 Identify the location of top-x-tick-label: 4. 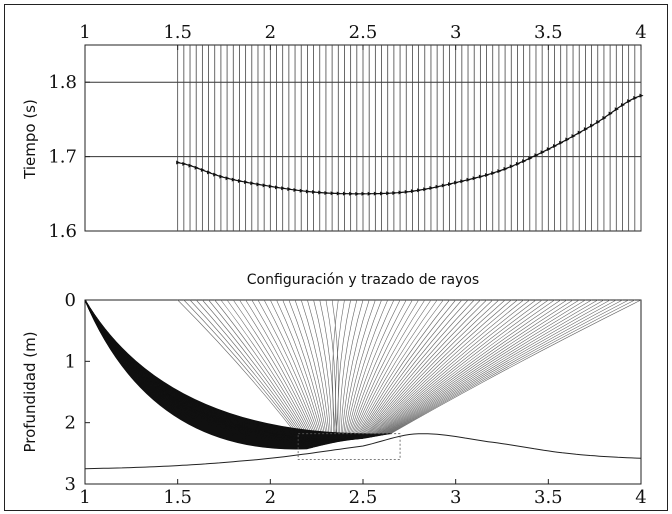
(640, 32).